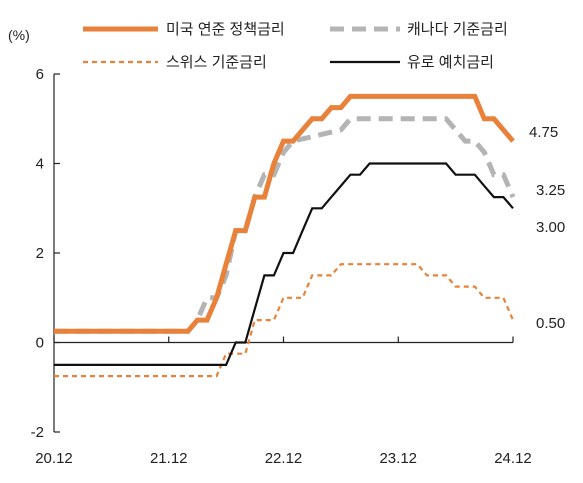 The width and height of the screenshot is (583, 483). Describe the element at coordinates (450, 62) in the screenshot. I see `legend-label: 유로 예치금리` at that location.